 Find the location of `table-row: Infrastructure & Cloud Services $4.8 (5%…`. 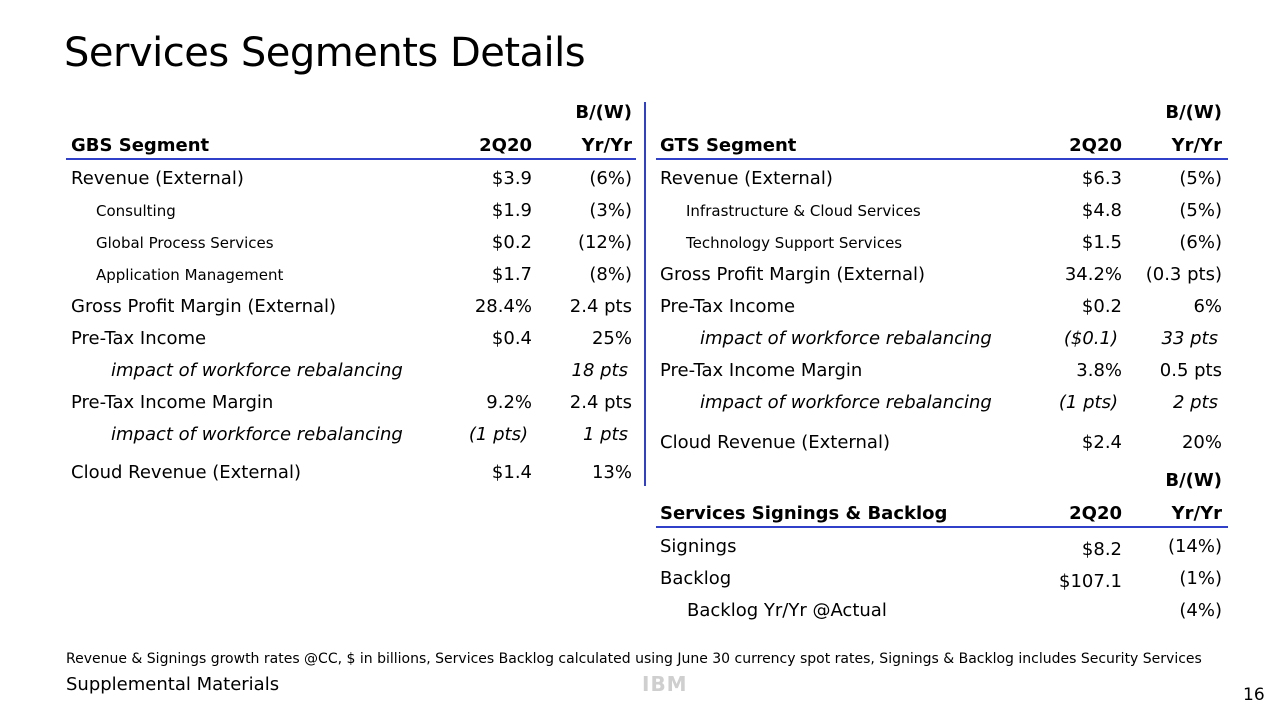

table-row: Infrastructure & Cloud Services $4.8 (5%… is located at coordinates (942, 216).